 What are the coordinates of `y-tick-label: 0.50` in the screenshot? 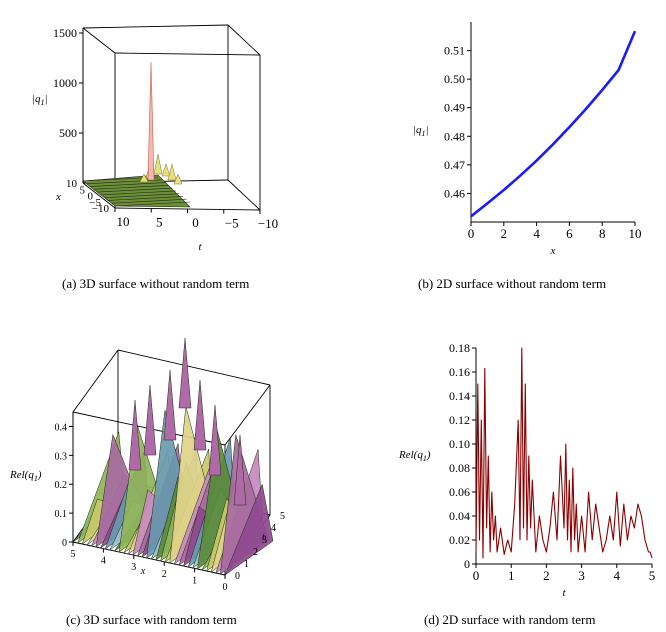 It's located at (454, 79).